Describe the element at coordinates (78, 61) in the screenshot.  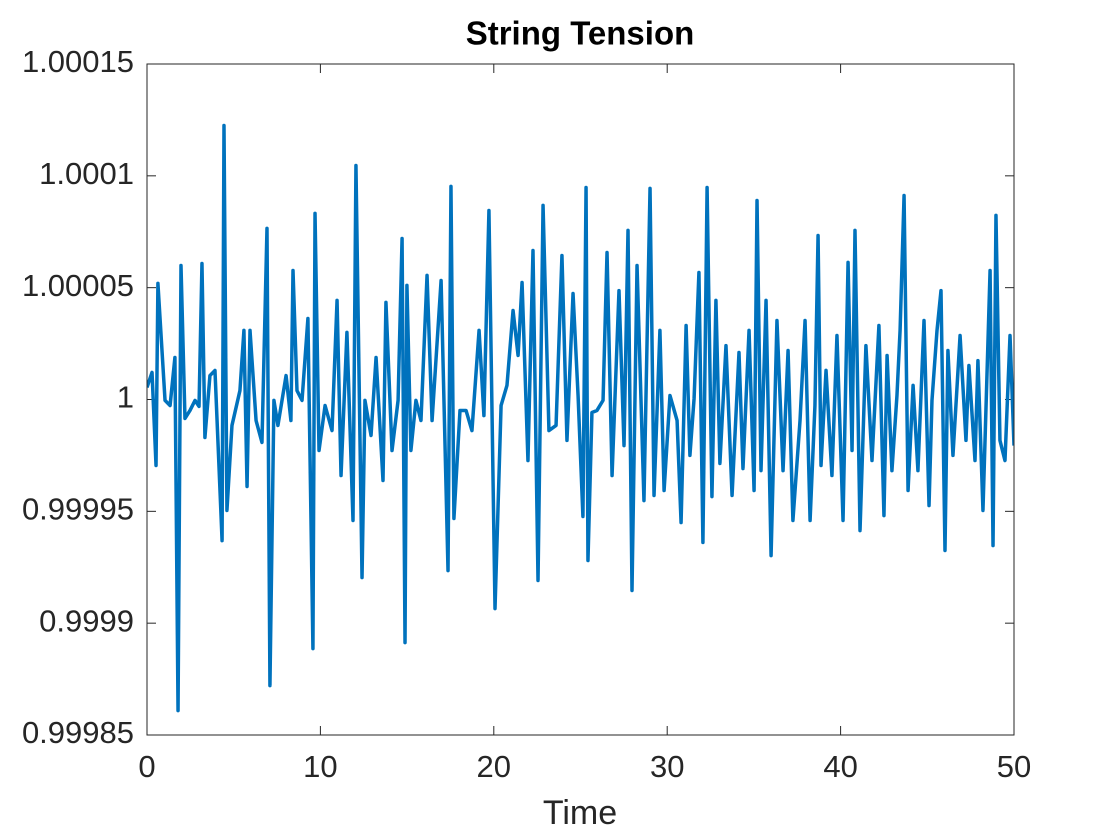
I see `y-tick-label: 1.00015` at that location.